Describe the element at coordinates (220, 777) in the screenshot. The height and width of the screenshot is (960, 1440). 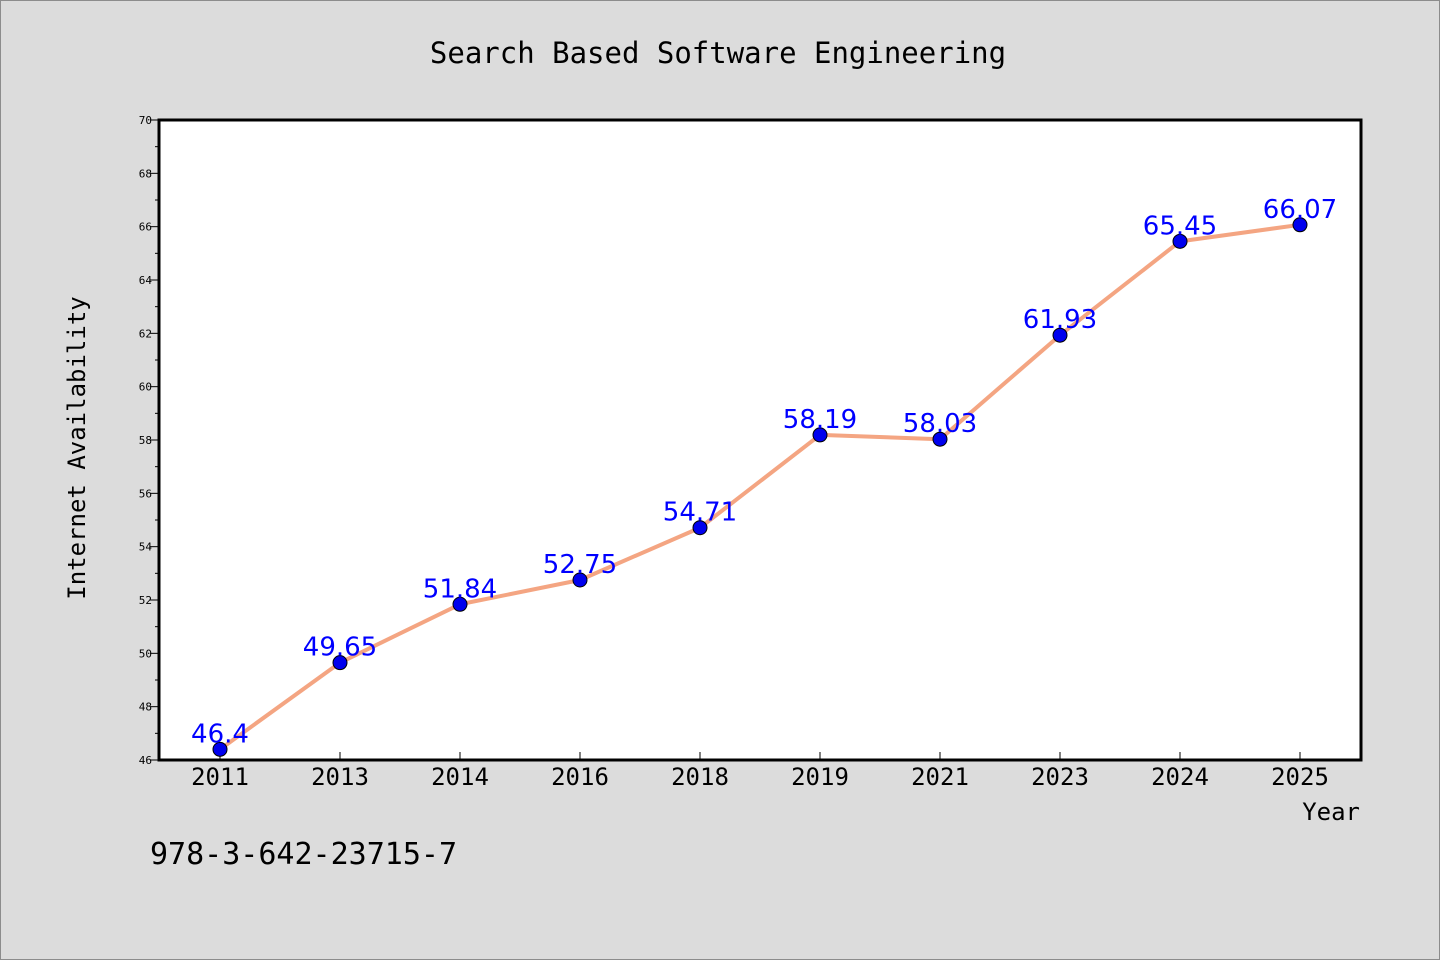
I see `x-tick-label: 2011` at that location.